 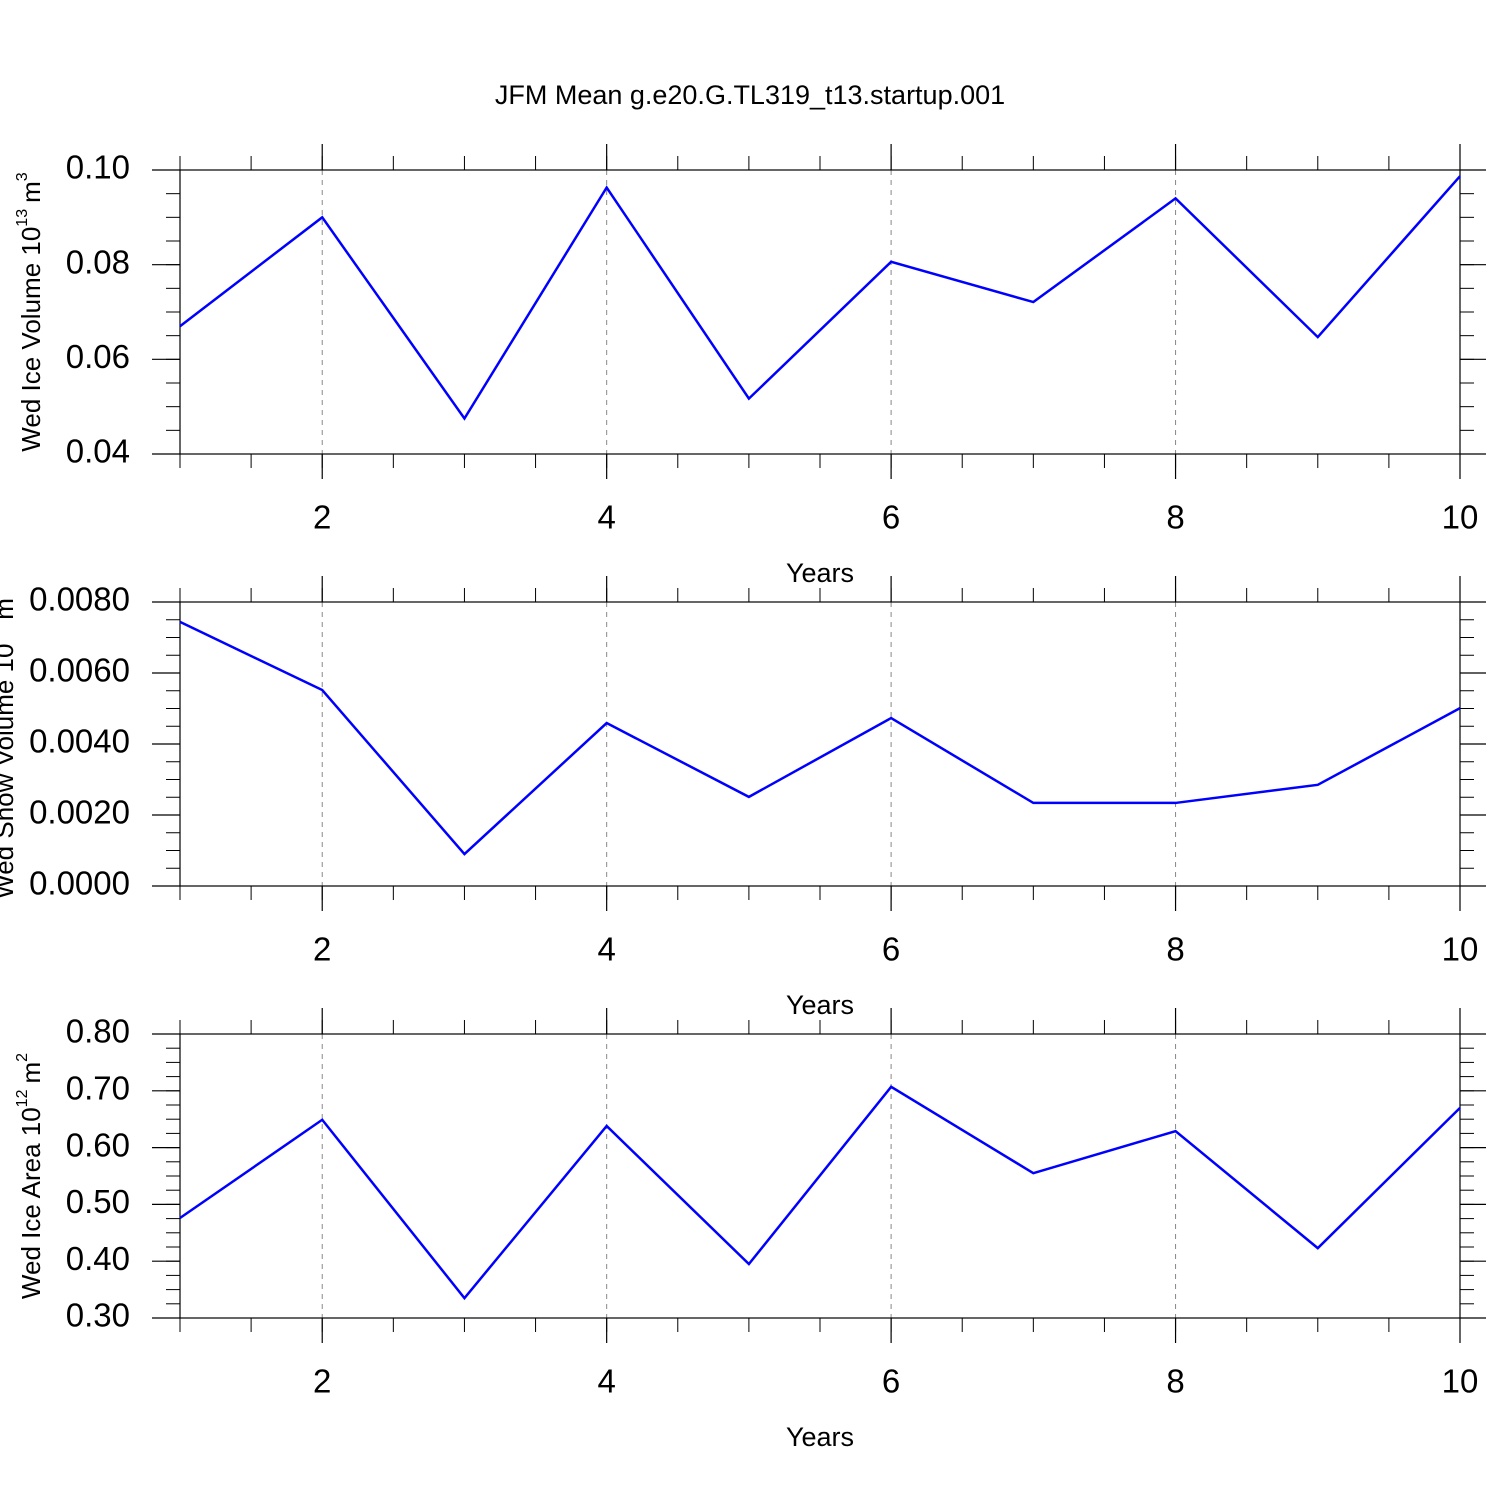 What do you see at coordinates (79, 812) in the screenshot?
I see `y-tick-label: 0.0020` at bounding box center [79, 812].